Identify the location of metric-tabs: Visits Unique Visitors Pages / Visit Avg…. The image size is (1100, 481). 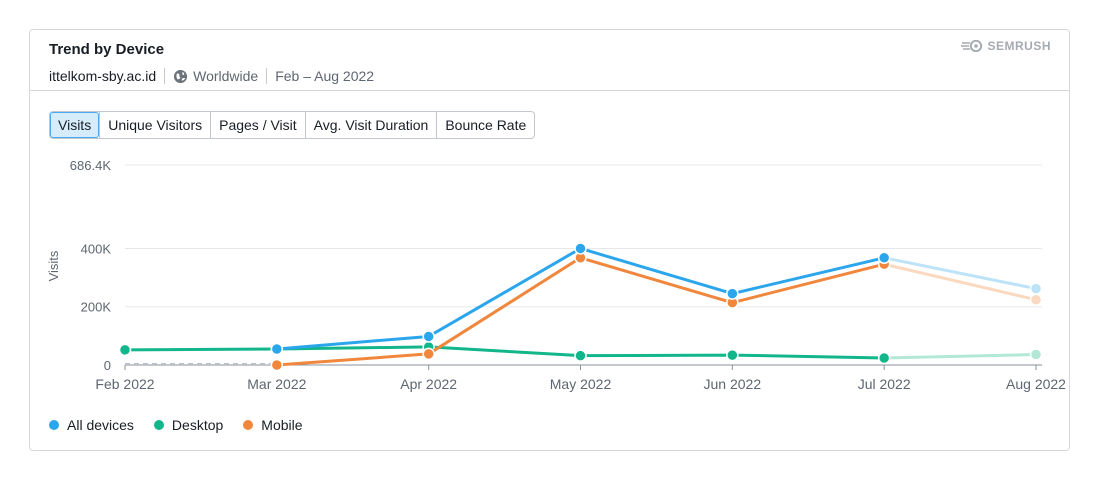
(292, 125).